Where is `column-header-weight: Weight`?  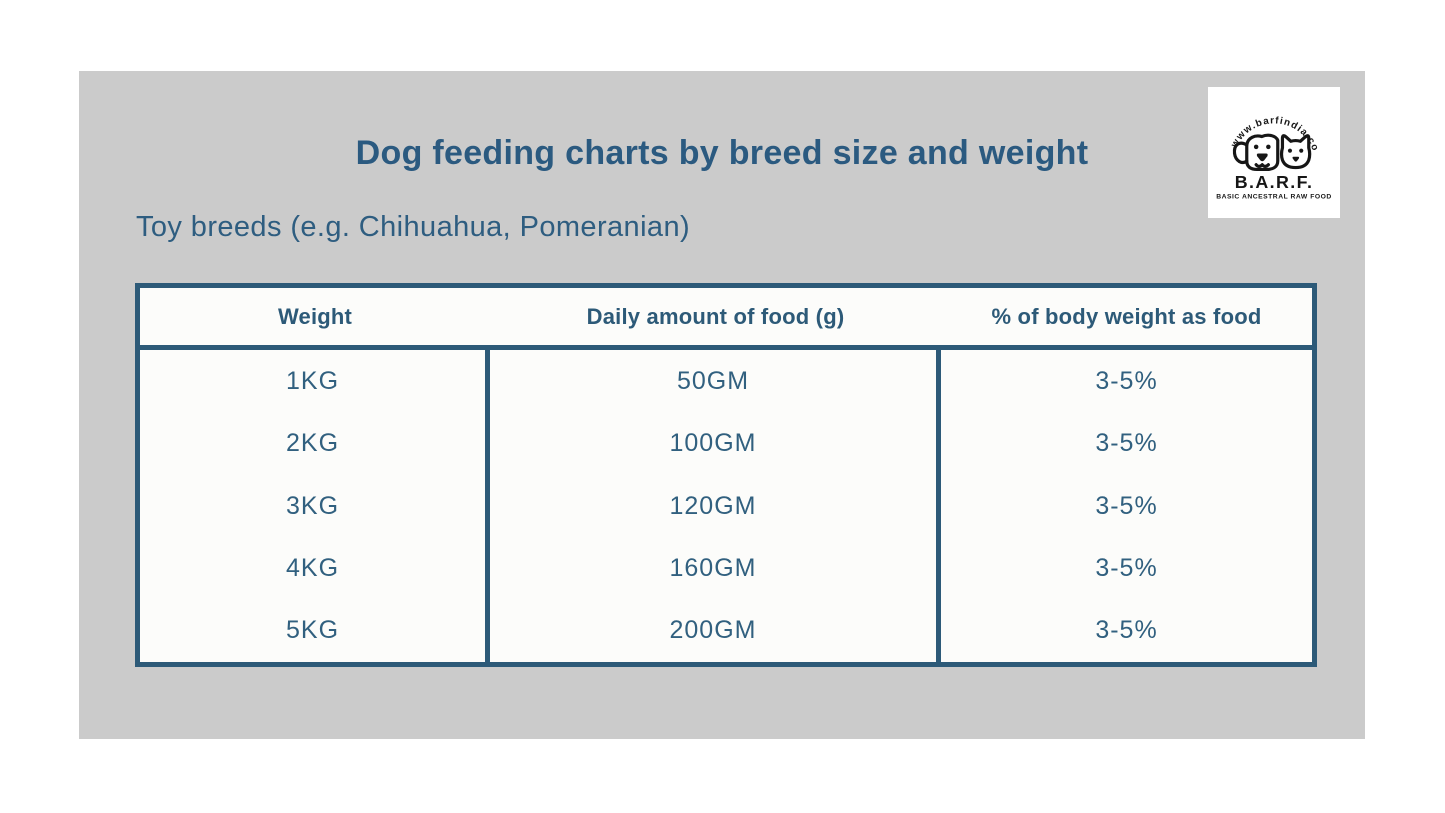 column-header-weight: Weight is located at coordinates (315, 319).